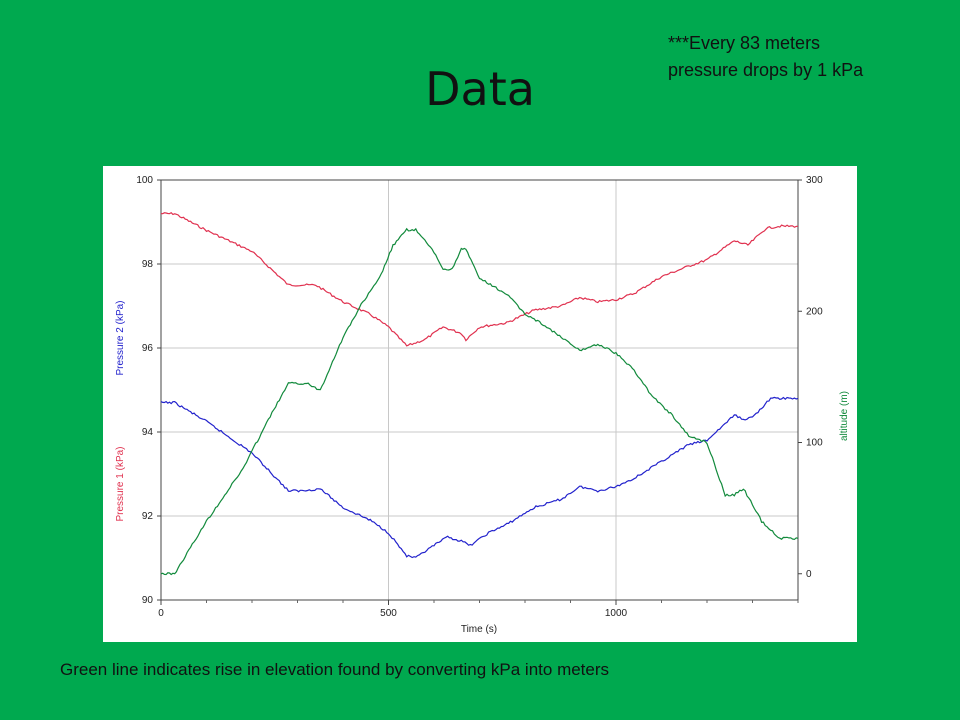 Image resolution: width=960 pixels, height=720 pixels. I want to click on slide-title: Data, so click(480, 89).